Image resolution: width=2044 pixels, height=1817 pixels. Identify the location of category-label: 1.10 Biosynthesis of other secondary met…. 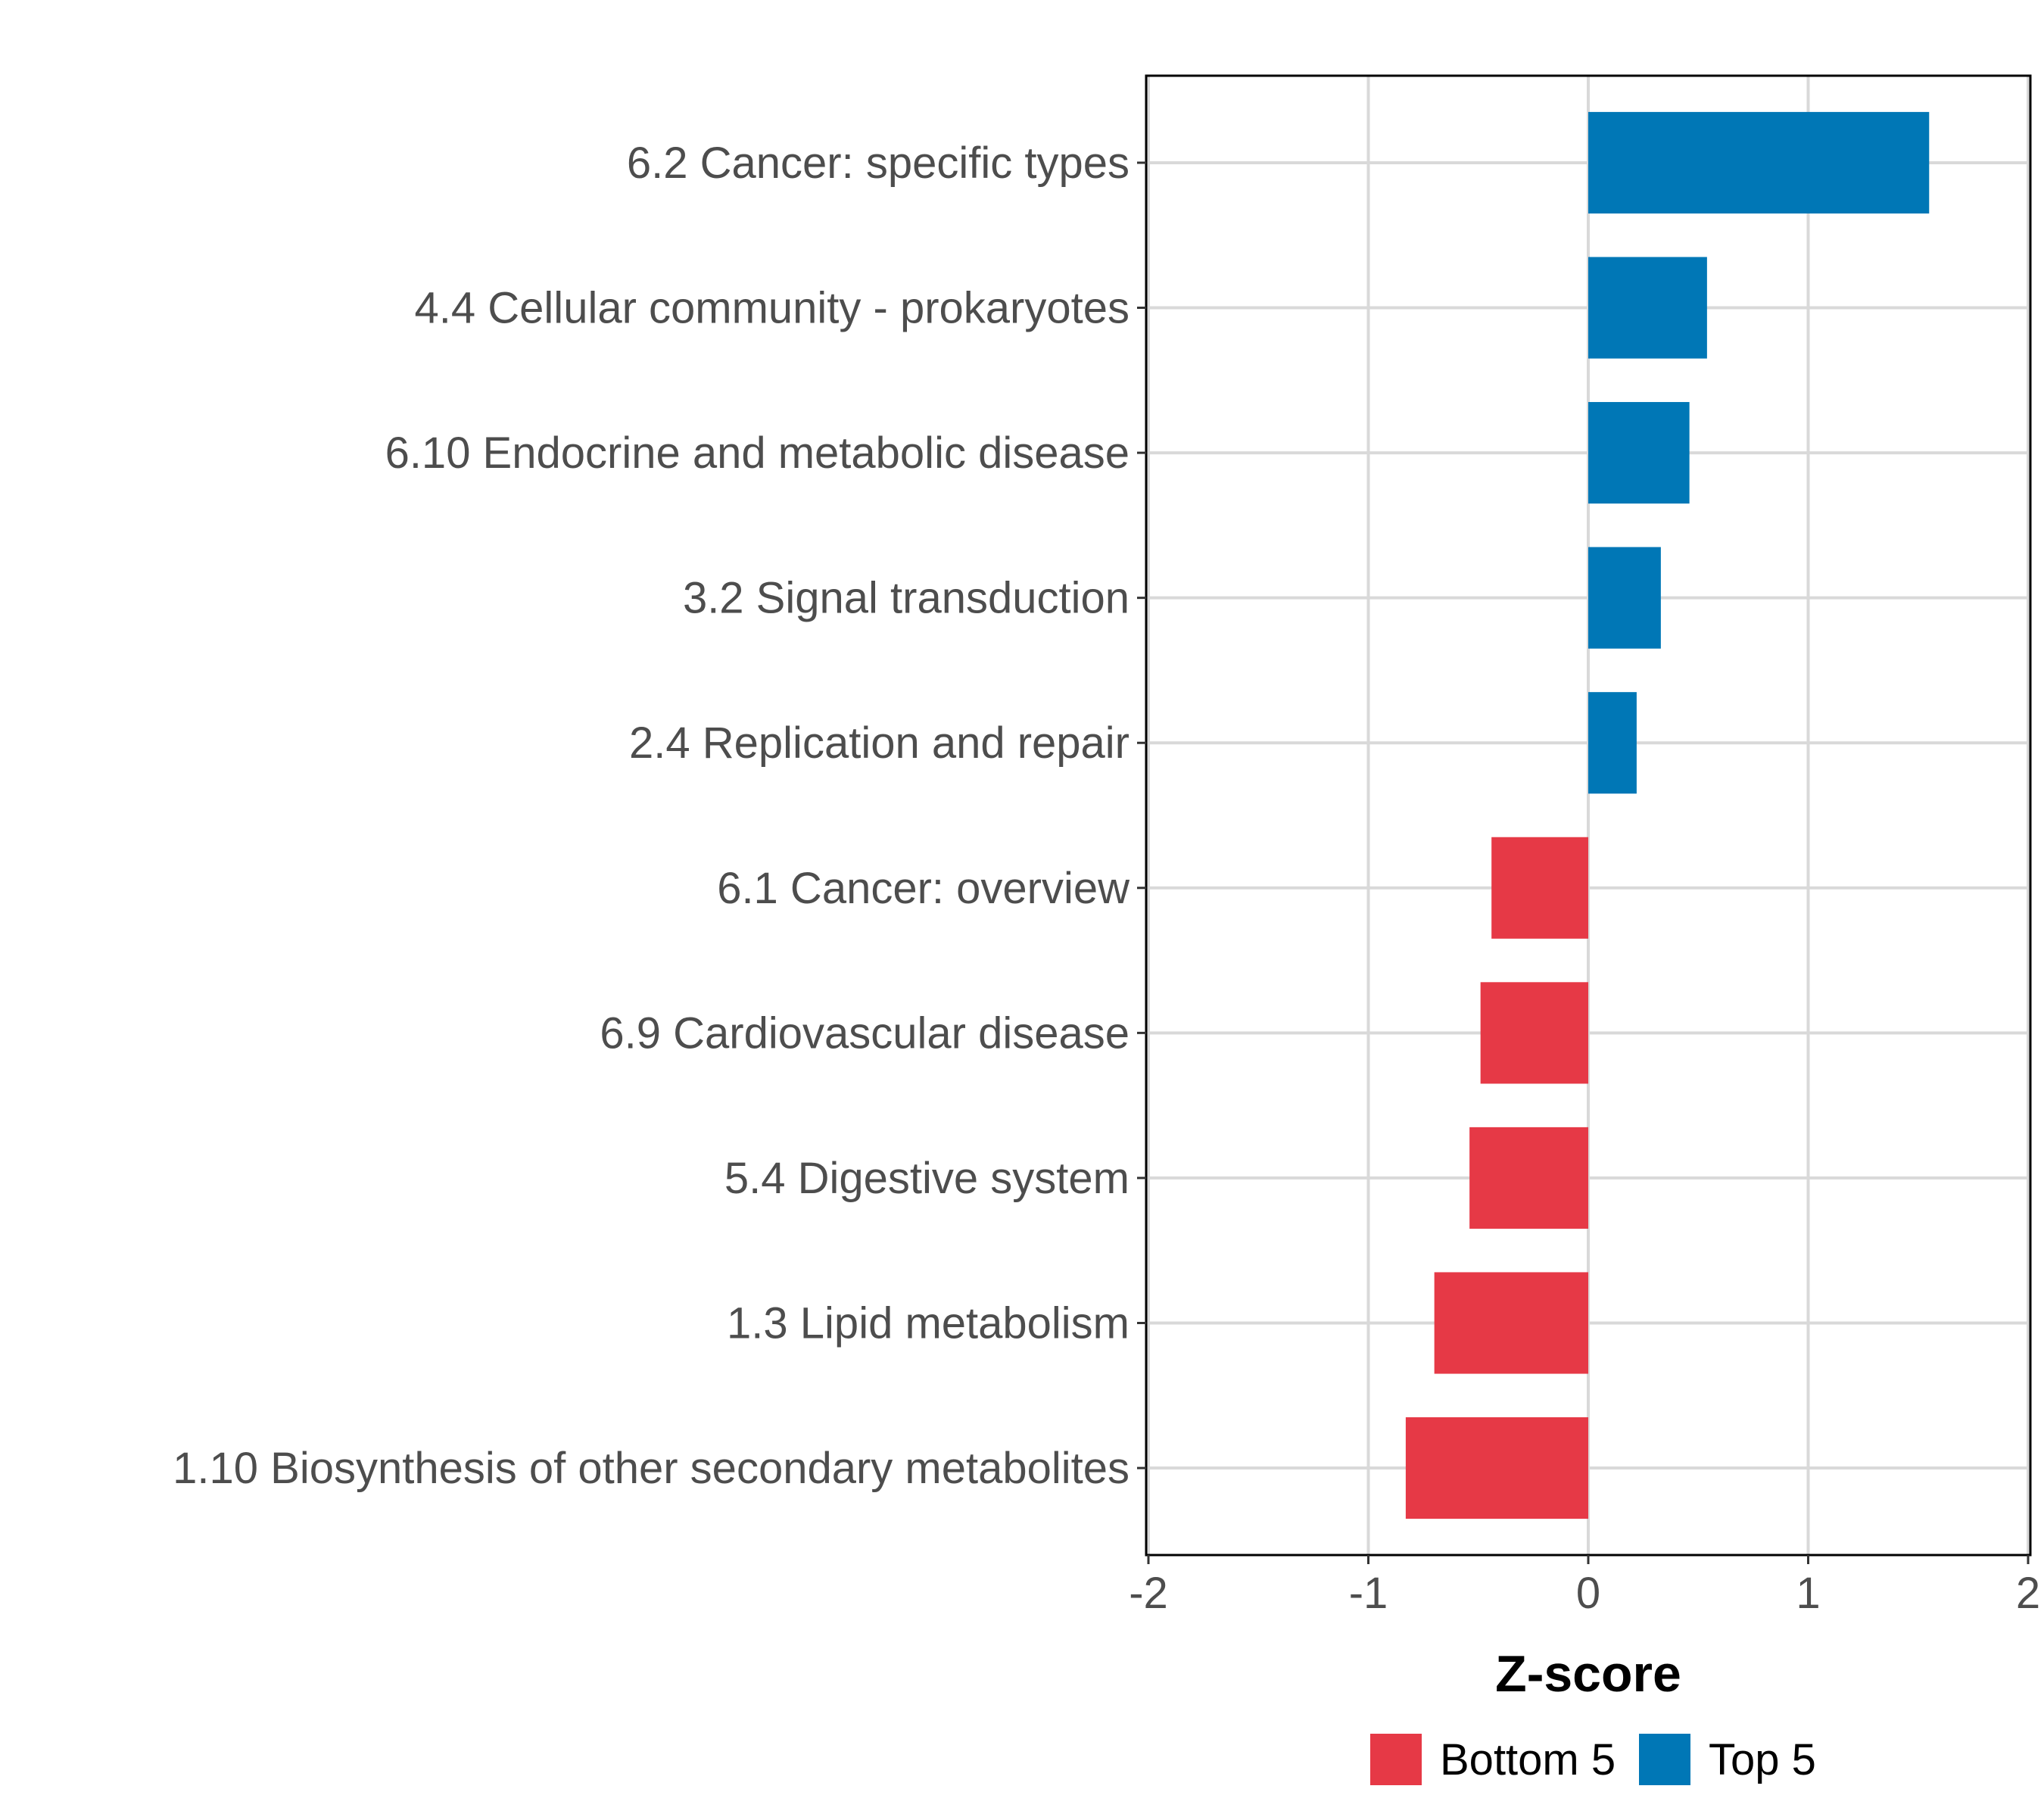
(651, 1468).